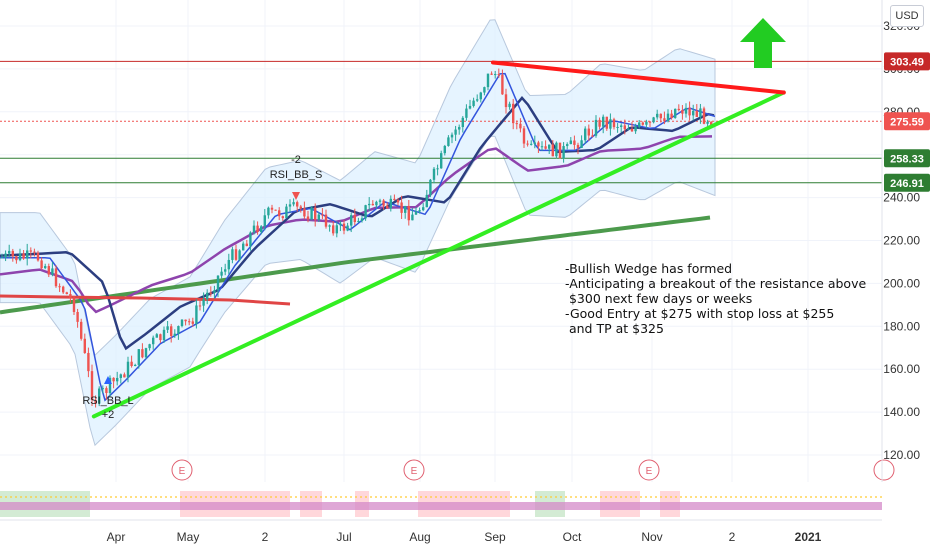 The width and height of the screenshot is (932, 550). I want to click on y-tick-label: 180.00, so click(901, 326).